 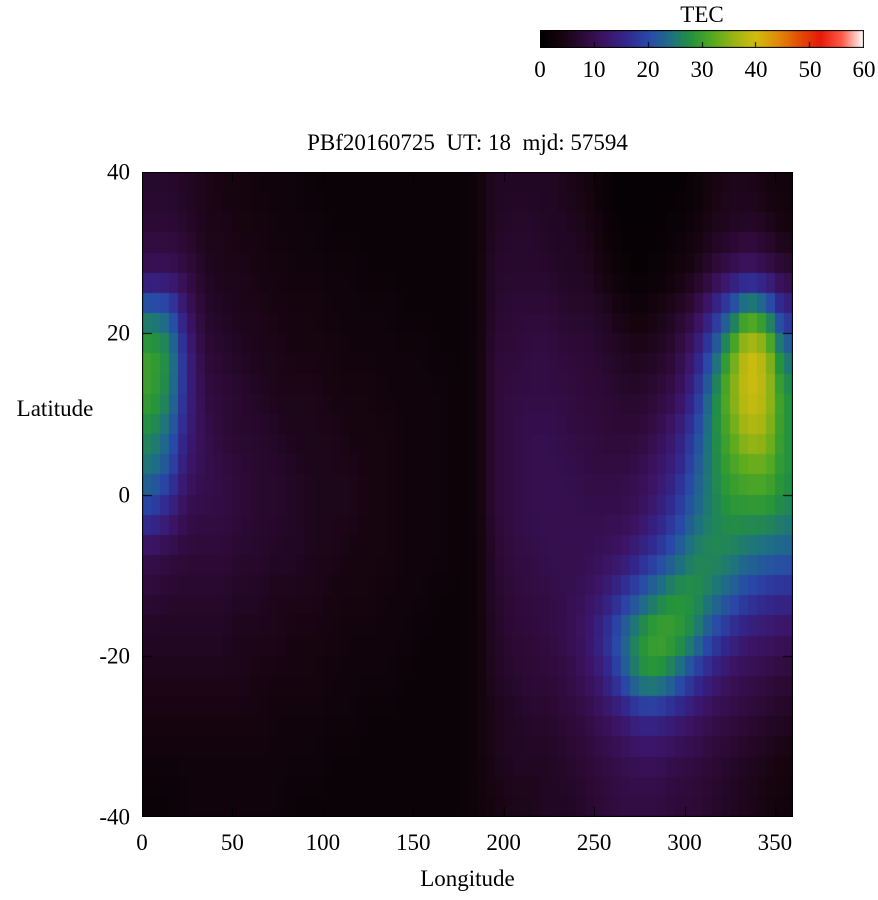 What do you see at coordinates (114, 817) in the screenshot?
I see `y-tick-label: -40` at bounding box center [114, 817].